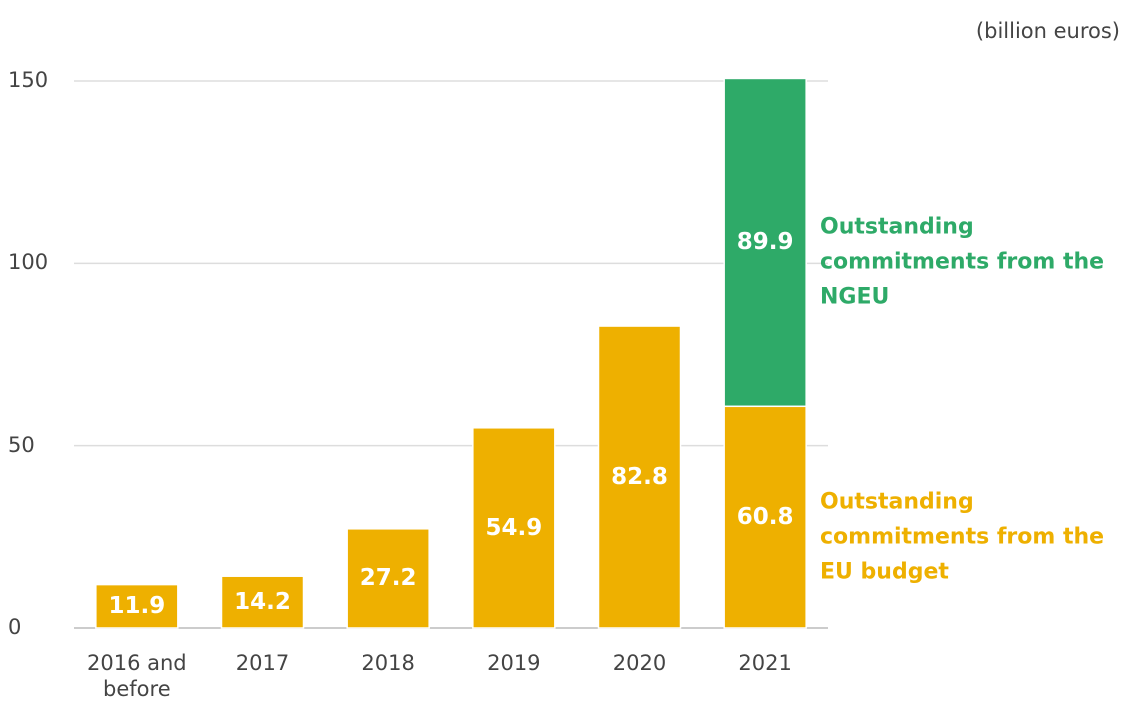 This screenshot has width=1134, height=709. Describe the element at coordinates (962, 262) in the screenshot. I see `legend-entry: Outstanding commitments from the NGEU` at that location.